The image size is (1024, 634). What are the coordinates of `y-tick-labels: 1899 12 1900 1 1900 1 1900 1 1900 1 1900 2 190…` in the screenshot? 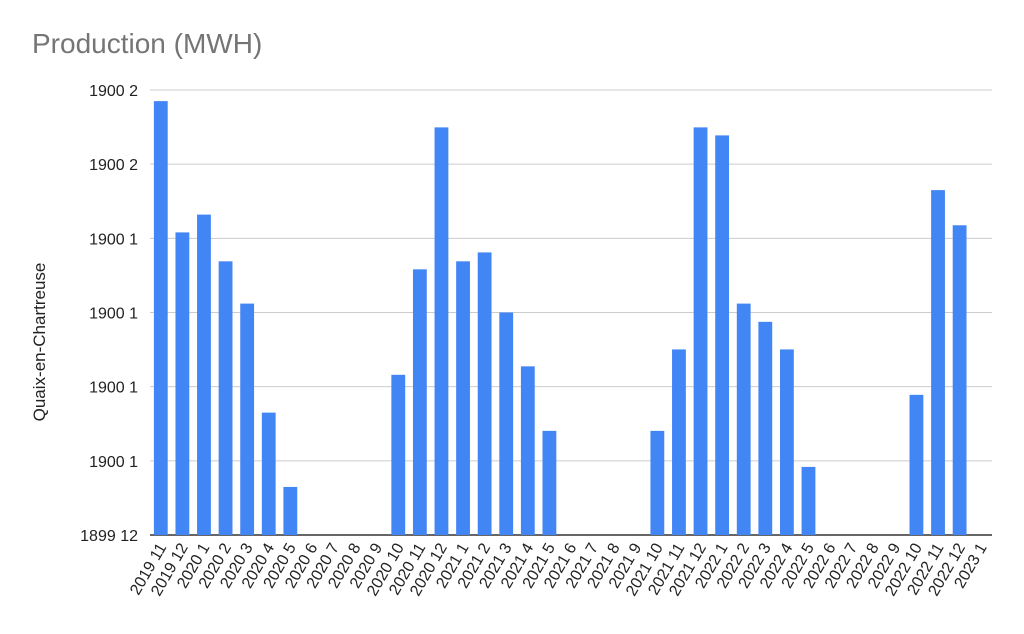 It's located at (109, 314).